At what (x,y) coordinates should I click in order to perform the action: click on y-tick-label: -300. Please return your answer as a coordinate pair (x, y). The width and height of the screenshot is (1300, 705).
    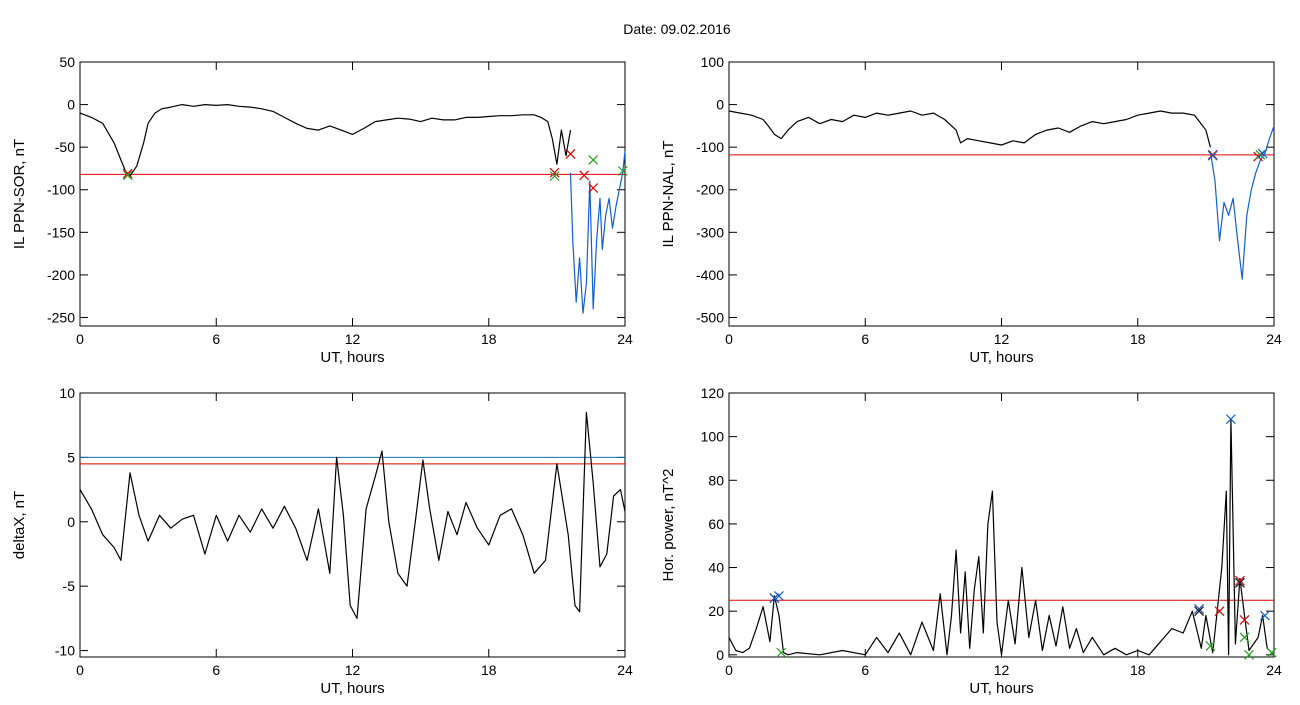
    Looking at the image, I should click on (710, 232).